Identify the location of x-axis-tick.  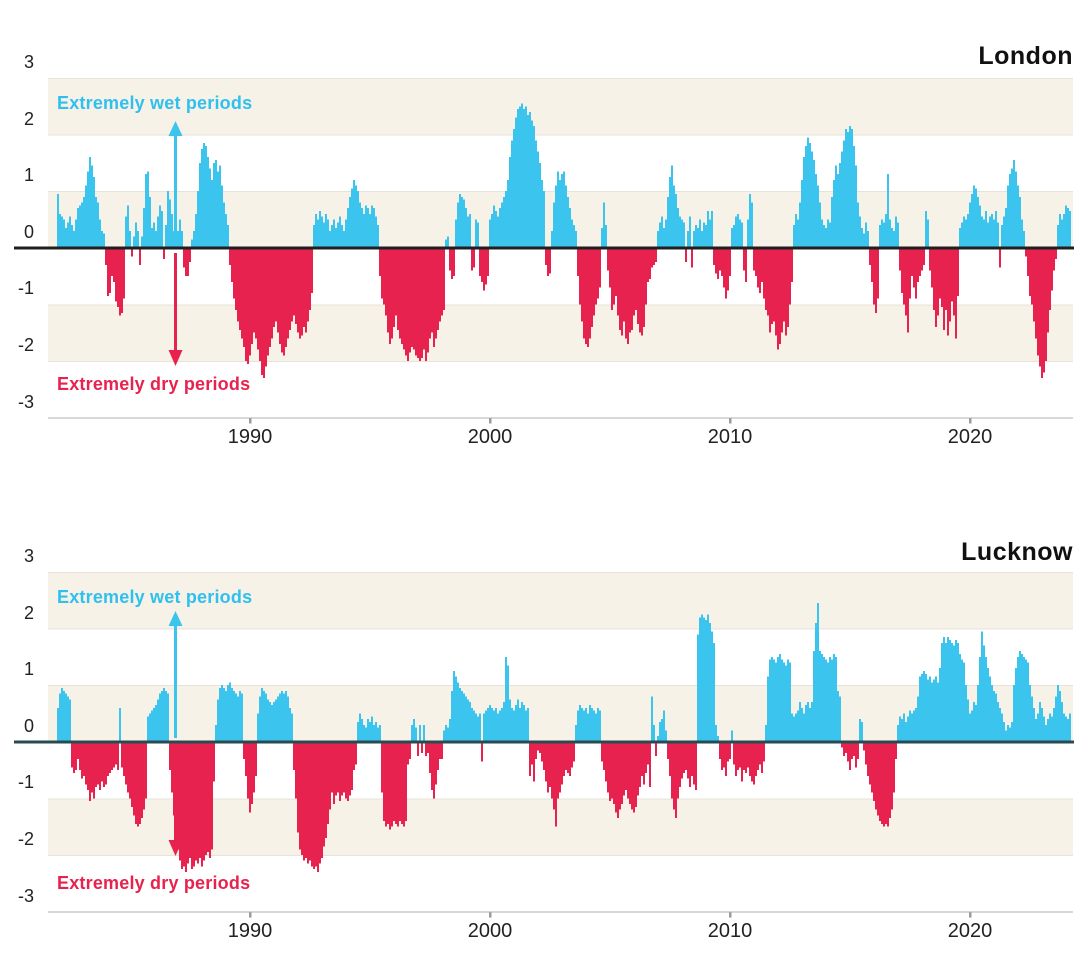
(970, 915).